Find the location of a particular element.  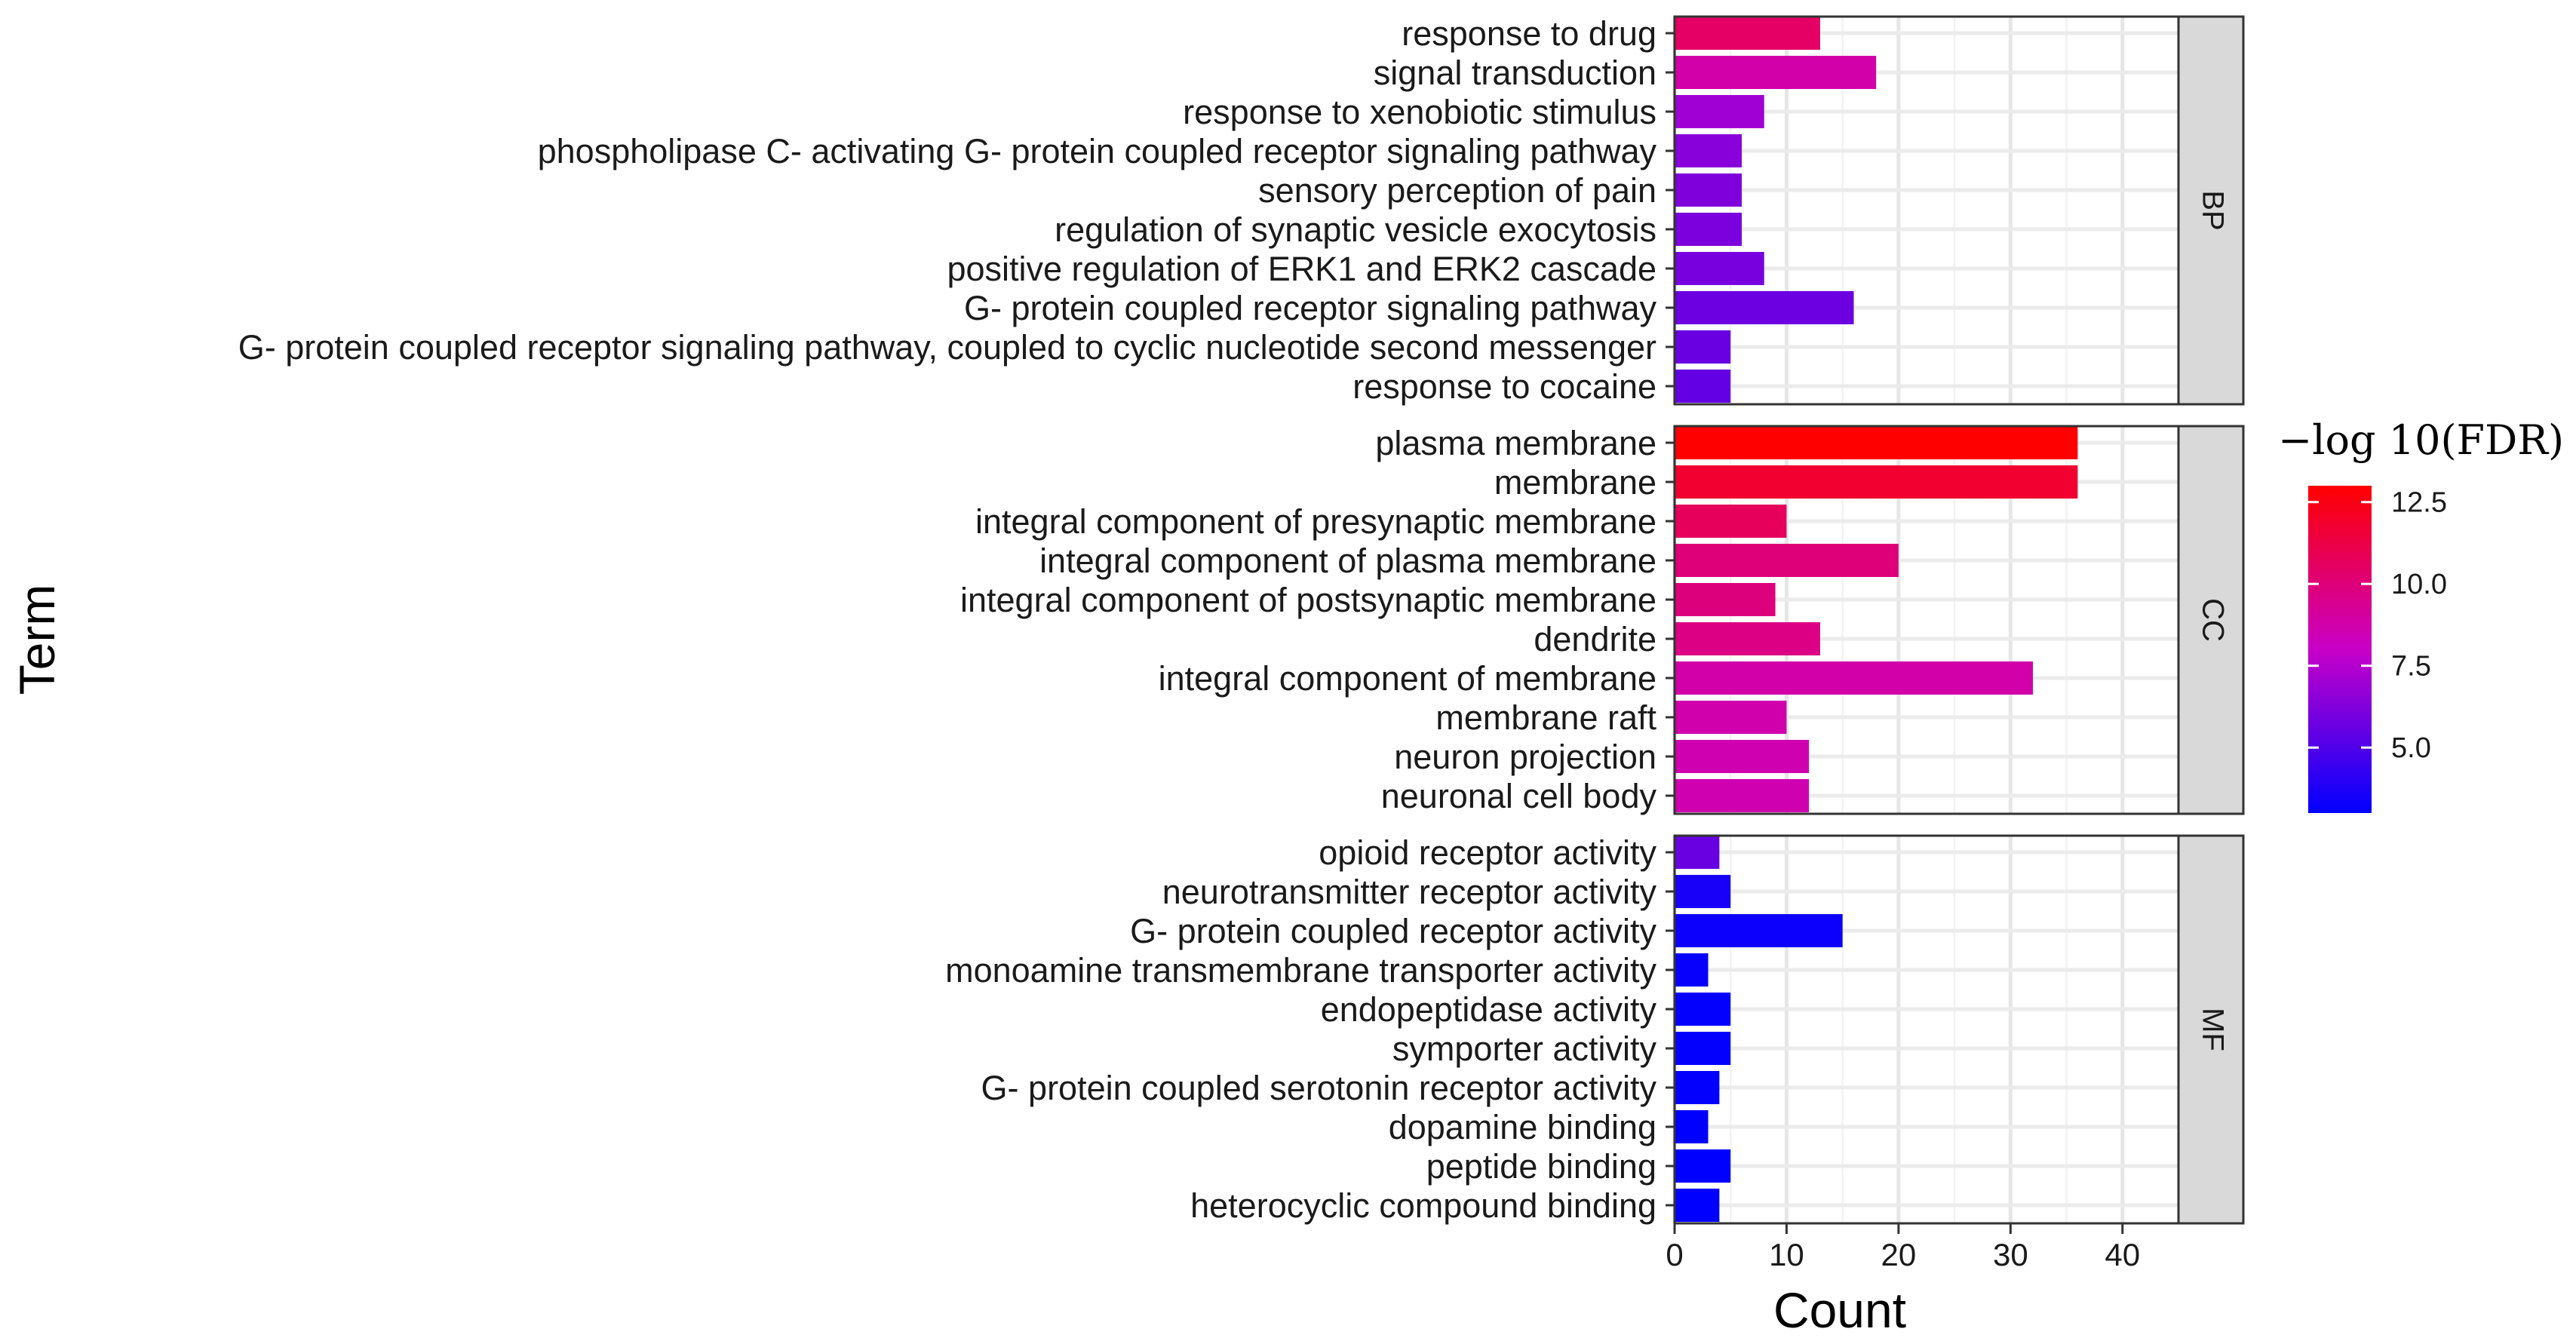

legend-tick-label: 7.5 is located at coordinates (2411, 667).